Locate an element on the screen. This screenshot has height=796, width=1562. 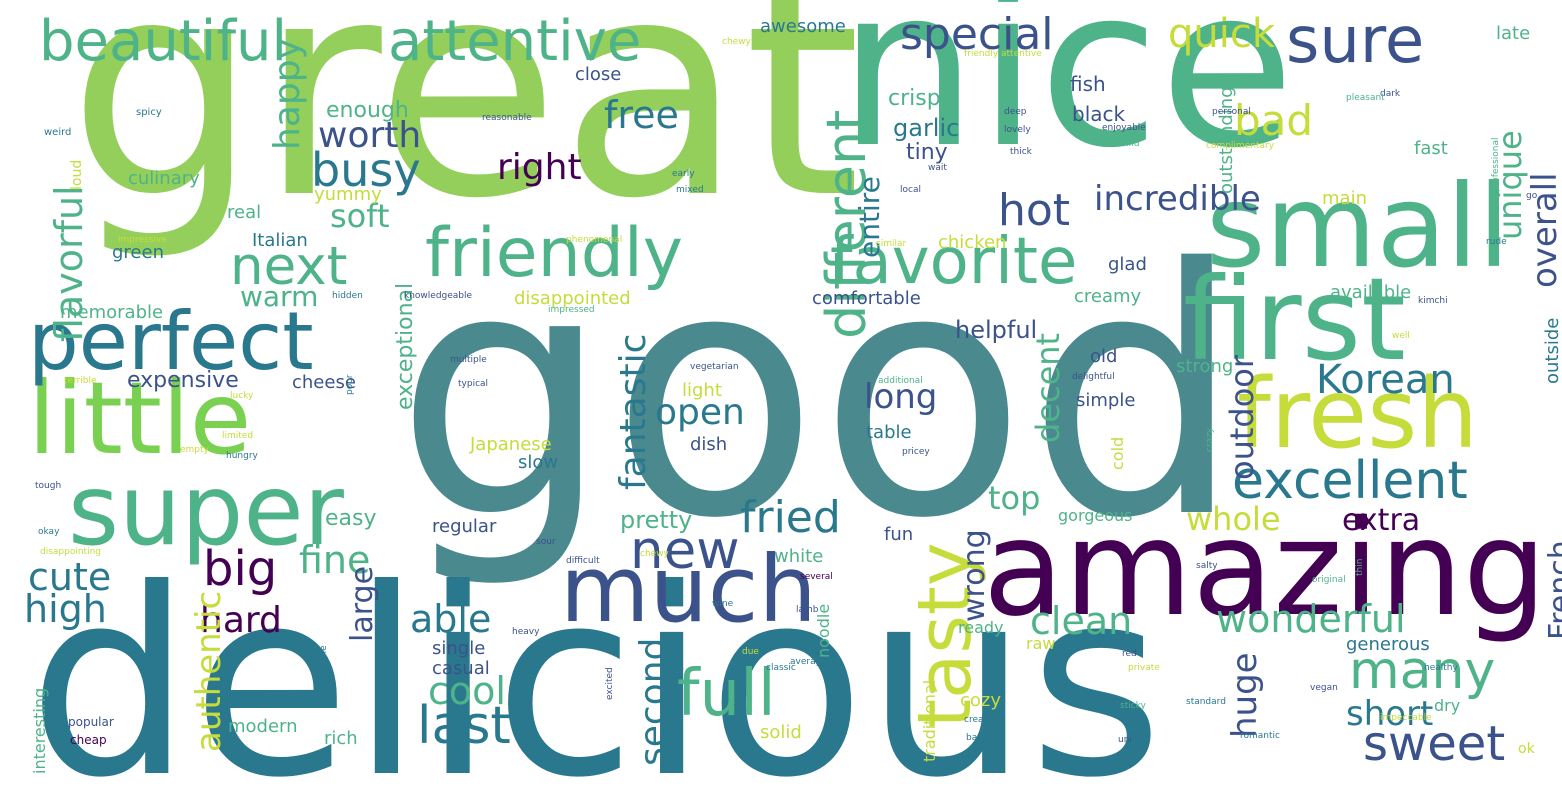
word-memorable: memorable is located at coordinates (112, 312).